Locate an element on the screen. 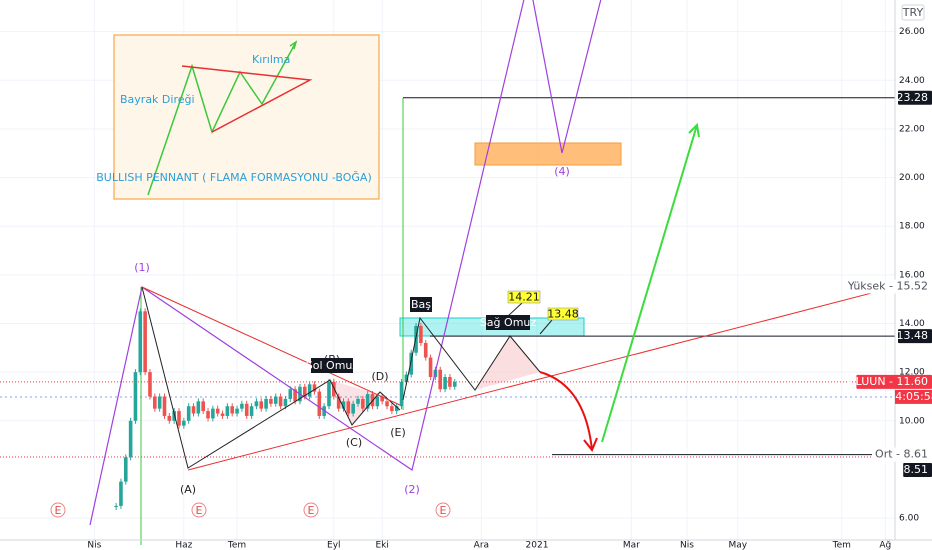  x-tick-label: Eyl is located at coordinates (334, 545).